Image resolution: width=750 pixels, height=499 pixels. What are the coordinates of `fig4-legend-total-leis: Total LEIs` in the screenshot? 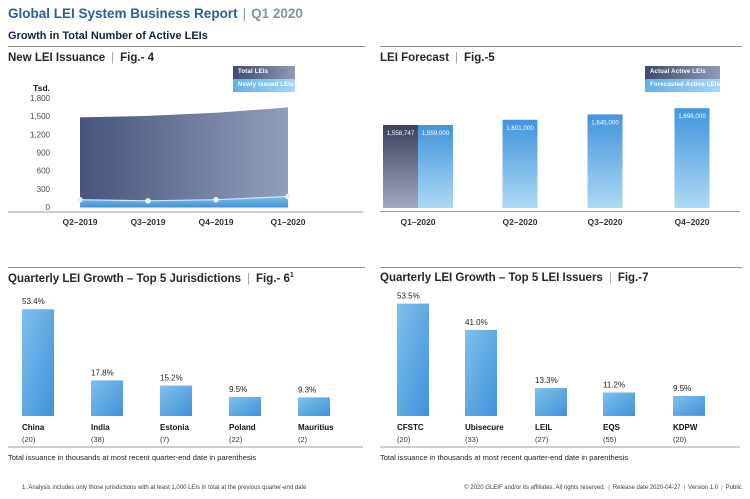 It's located at (264, 72).